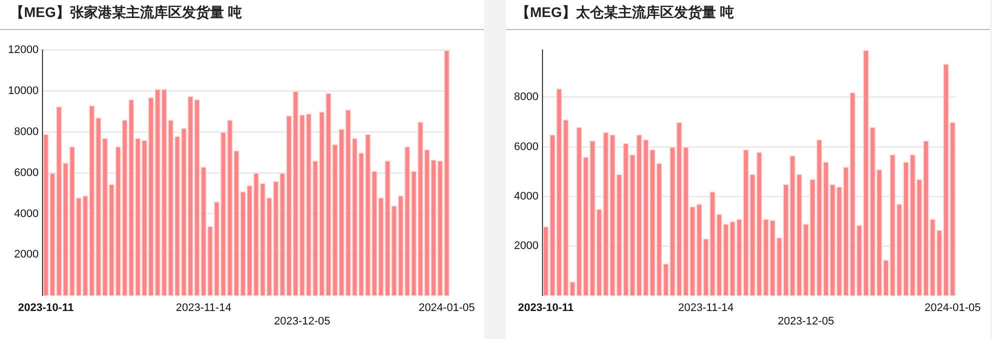  What do you see at coordinates (126, 13) in the screenshot?
I see `chart-title: 【MEG】张家港某主流库区发货量 吨` at bounding box center [126, 13].